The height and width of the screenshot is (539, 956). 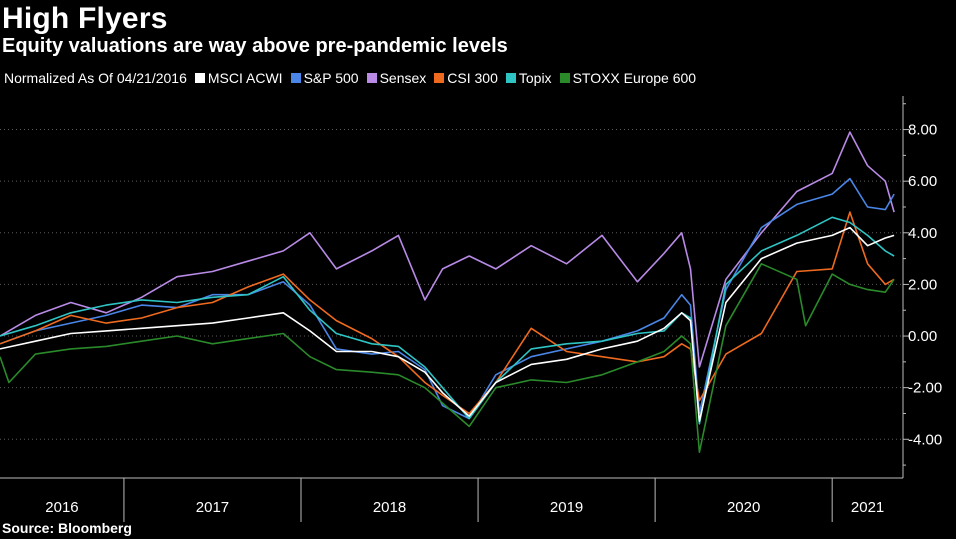 What do you see at coordinates (566, 507) in the screenshot?
I see `x-tick-label: 2019` at bounding box center [566, 507].